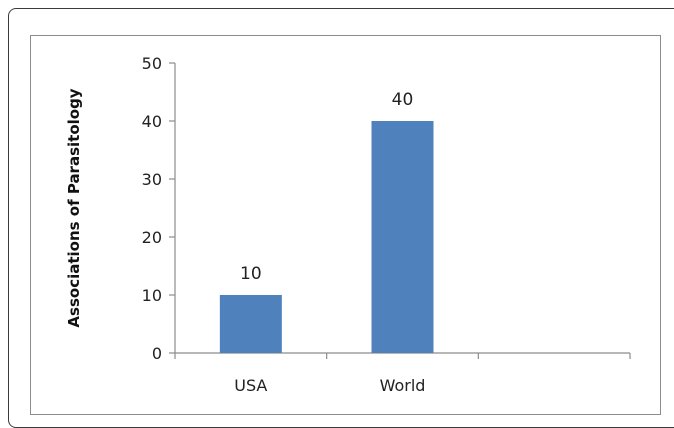  Describe the element at coordinates (403, 100) in the screenshot. I see `data-label-world: 40` at that location.